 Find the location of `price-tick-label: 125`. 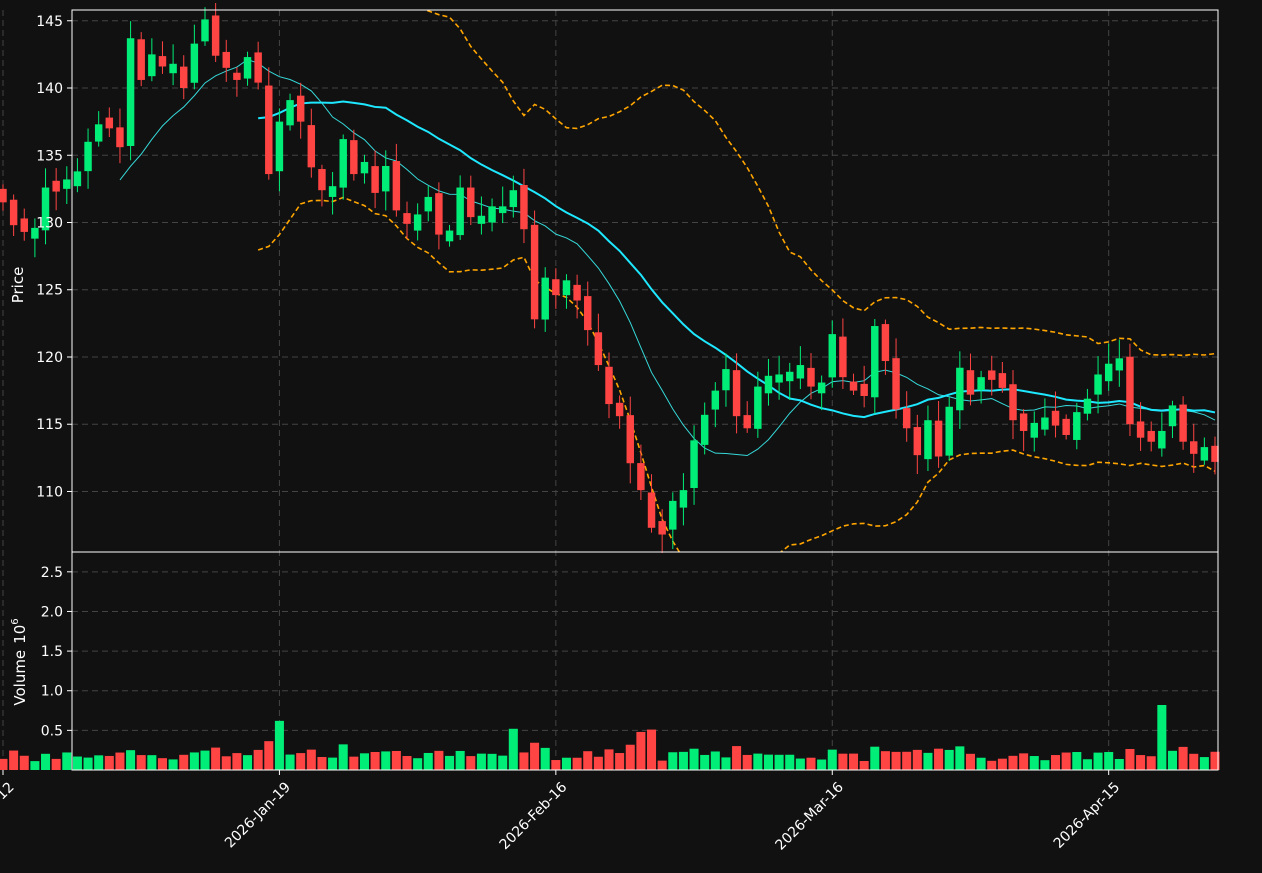

price-tick-label: 125 is located at coordinates (49, 291).